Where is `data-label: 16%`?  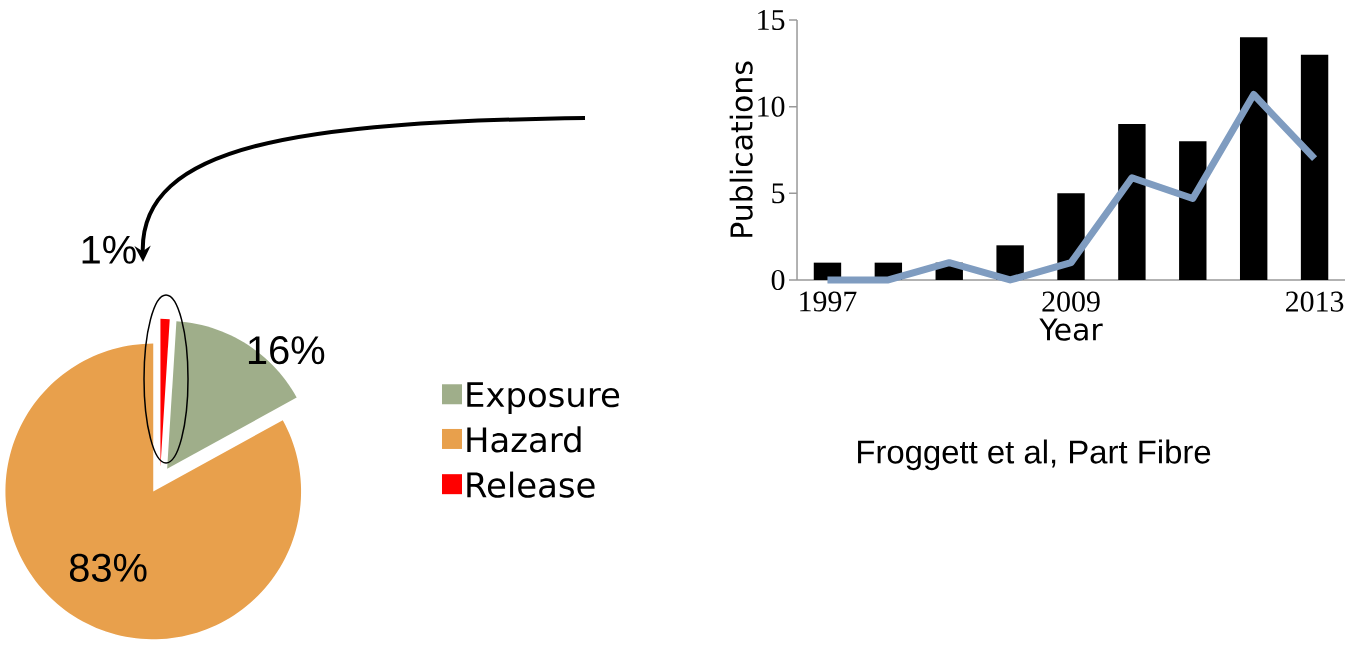
data-label: 16% is located at coordinates (286, 350).